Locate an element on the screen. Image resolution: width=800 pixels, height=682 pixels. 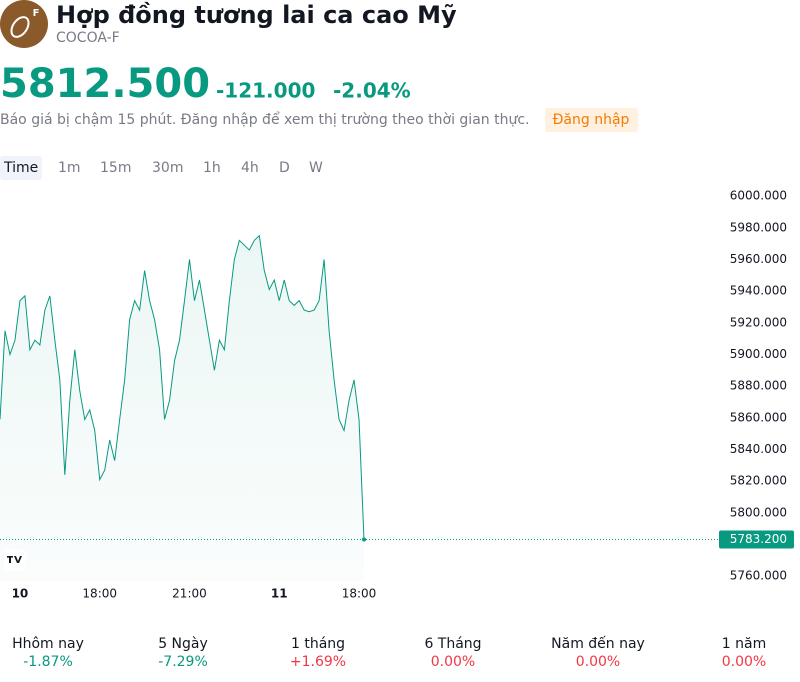
y-tick-label: 5840.000 is located at coordinates (758, 449).